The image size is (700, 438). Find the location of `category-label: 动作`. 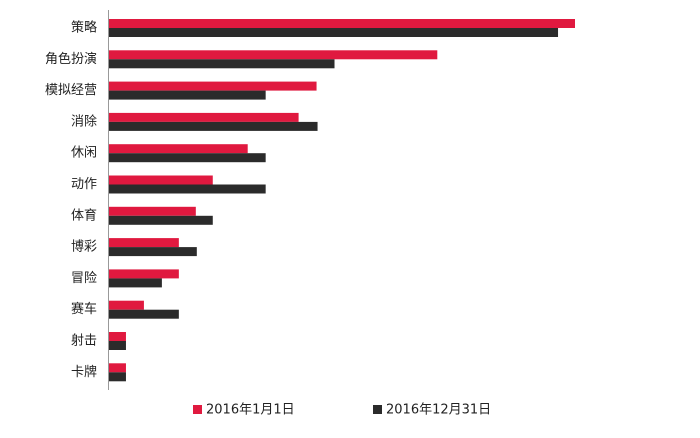

category-label: 动作 is located at coordinates (84, 184).